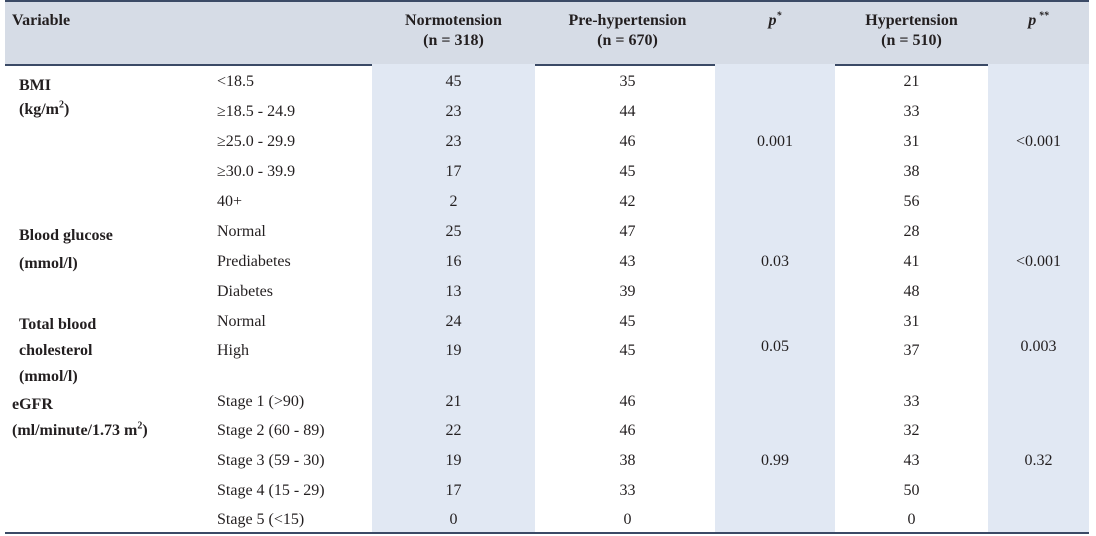 This screenshot has width=1096, height=536. What do you see at coordinates (775, 460) in the screenshot?
I see `cell-p1: 0.99` at bounding box center [775, 460].